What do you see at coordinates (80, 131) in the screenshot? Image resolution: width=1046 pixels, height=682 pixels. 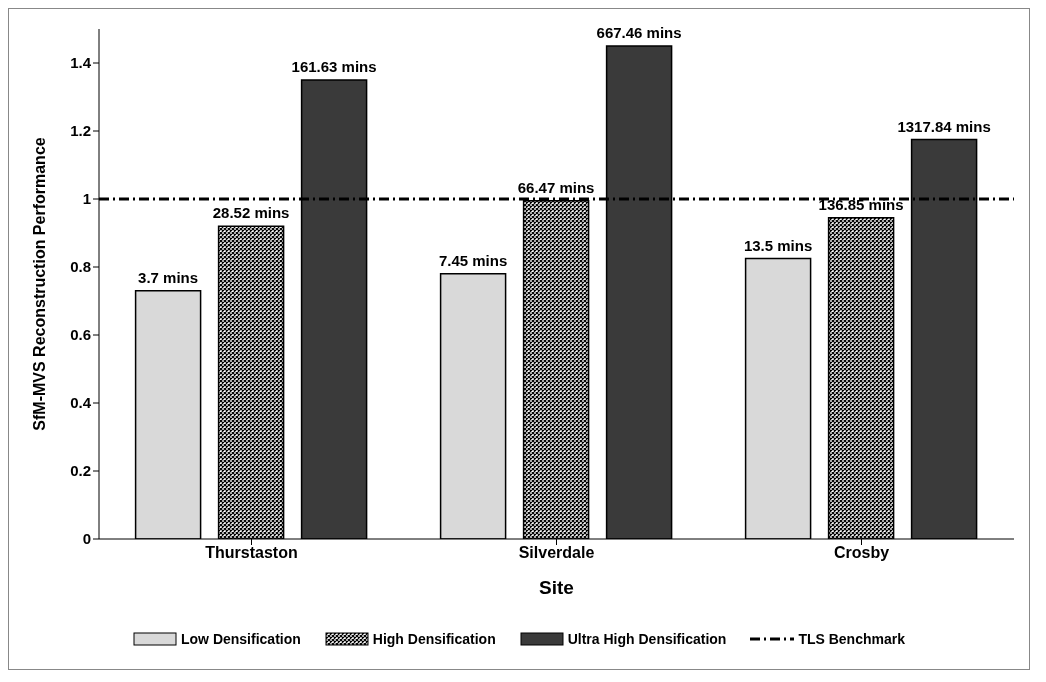 I see `y-tick-label: 1.2` at bounding box center [80, 131].